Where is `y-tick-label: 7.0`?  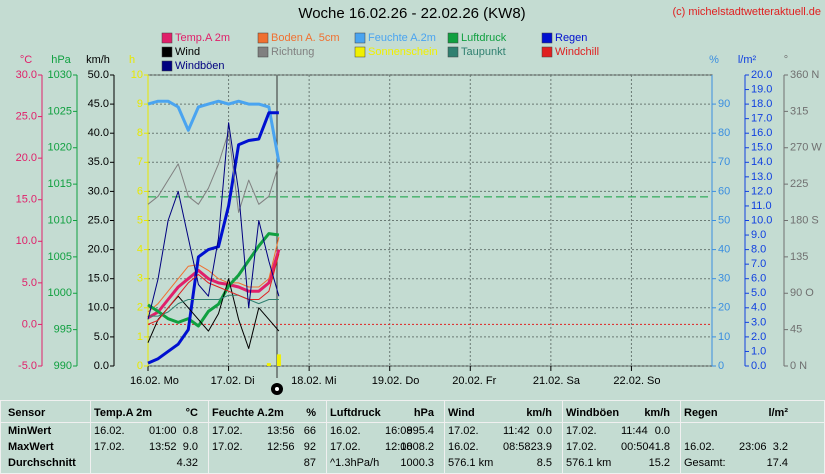
y-tick-label: 7.0 is located at coordinates (758, 264).